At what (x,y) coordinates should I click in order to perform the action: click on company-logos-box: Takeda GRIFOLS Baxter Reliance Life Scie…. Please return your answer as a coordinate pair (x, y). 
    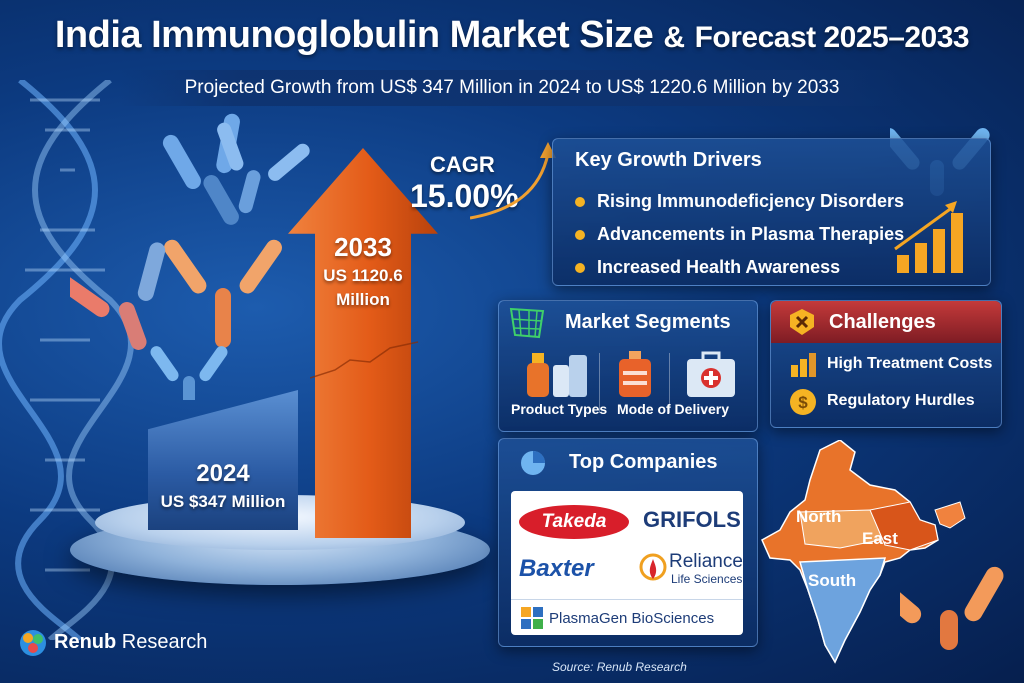
    Looking at the image, I should click on (627, 563).